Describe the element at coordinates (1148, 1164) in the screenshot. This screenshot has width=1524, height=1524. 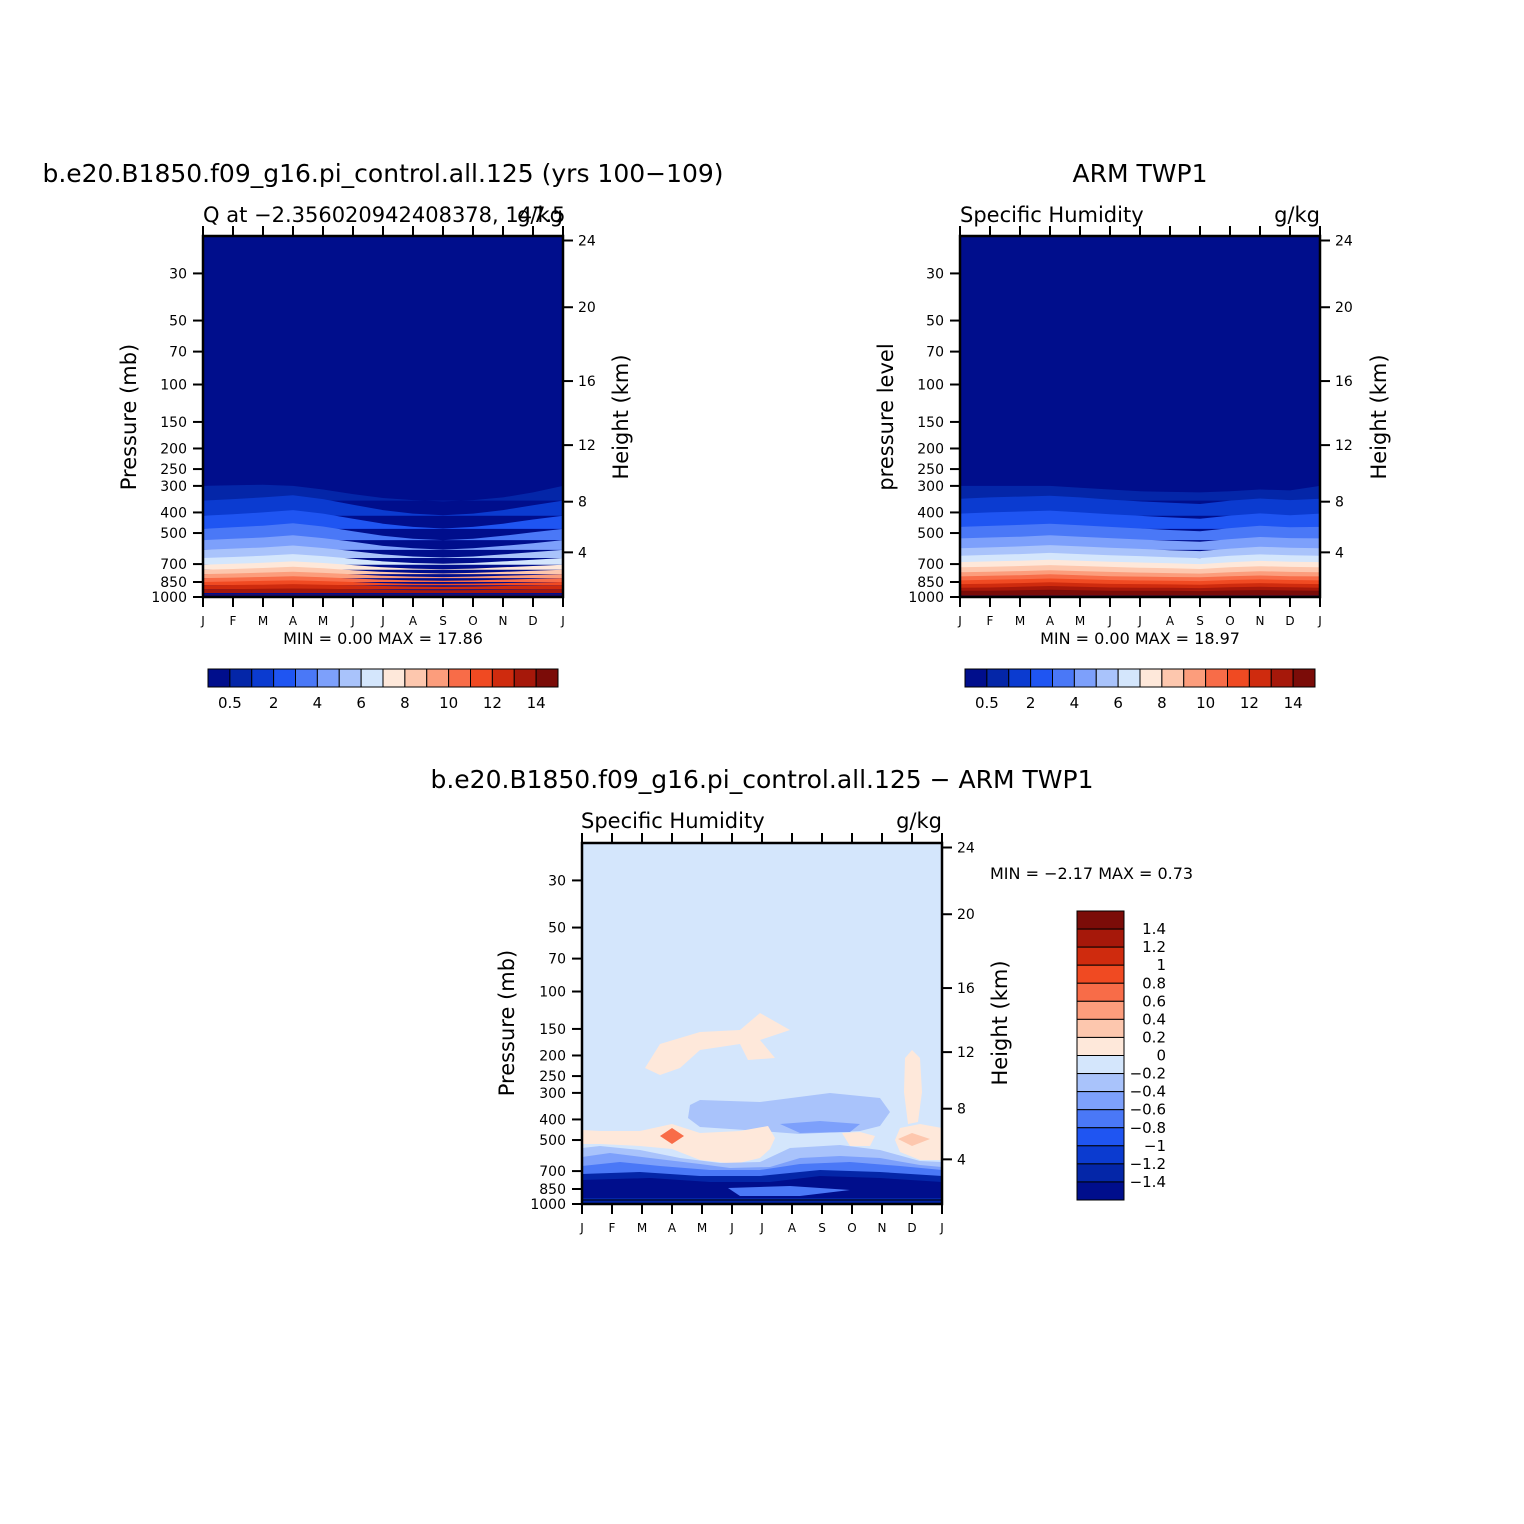
I see `colorbar-label: −1.2` at that location.